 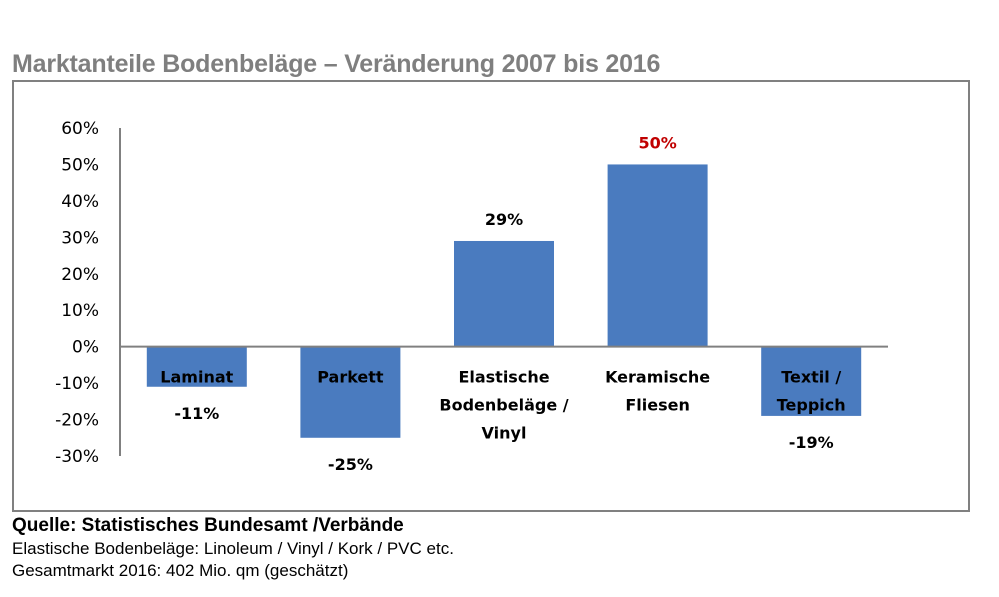 I want to click on y-tick-label: 30%, so click(x=80, y=238).